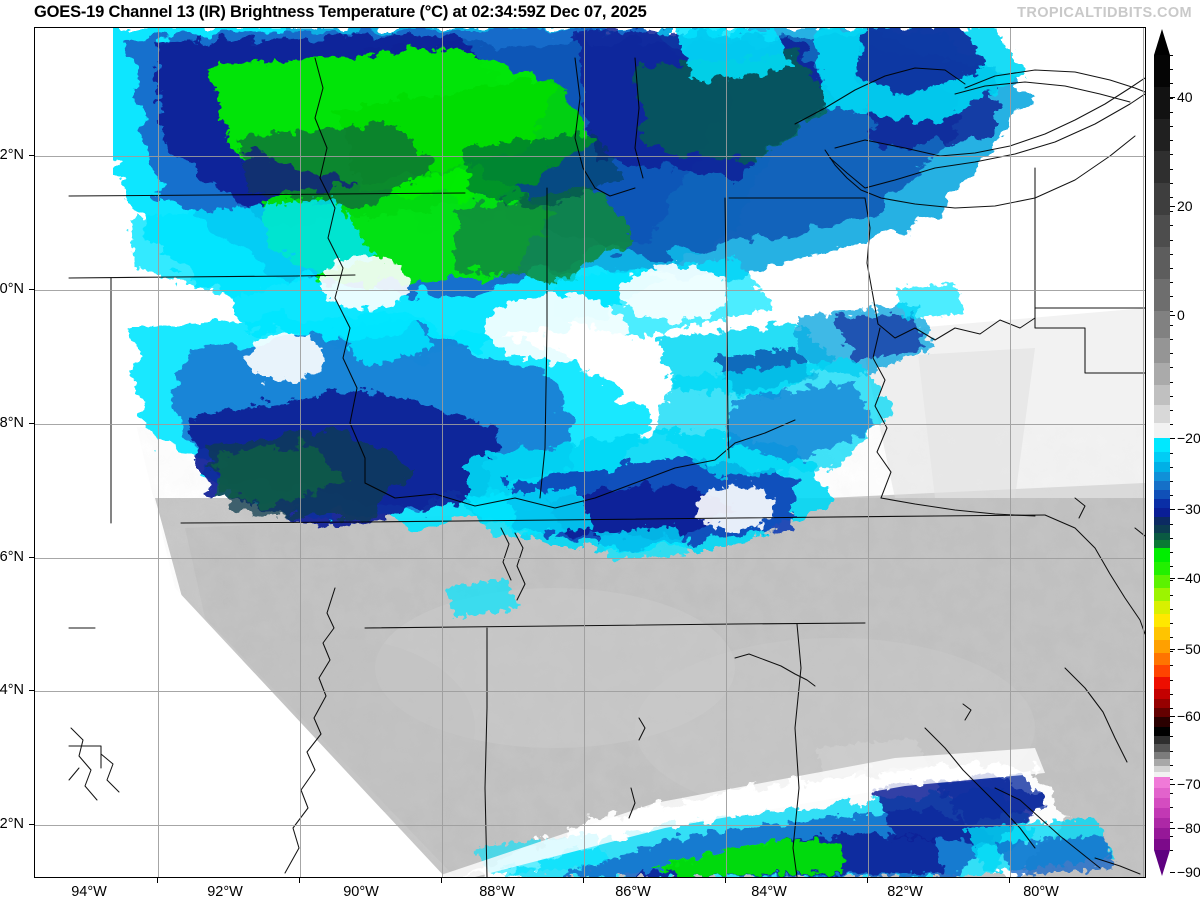  I want to click on colorbar-label--20: −20, so click(1188, 438).